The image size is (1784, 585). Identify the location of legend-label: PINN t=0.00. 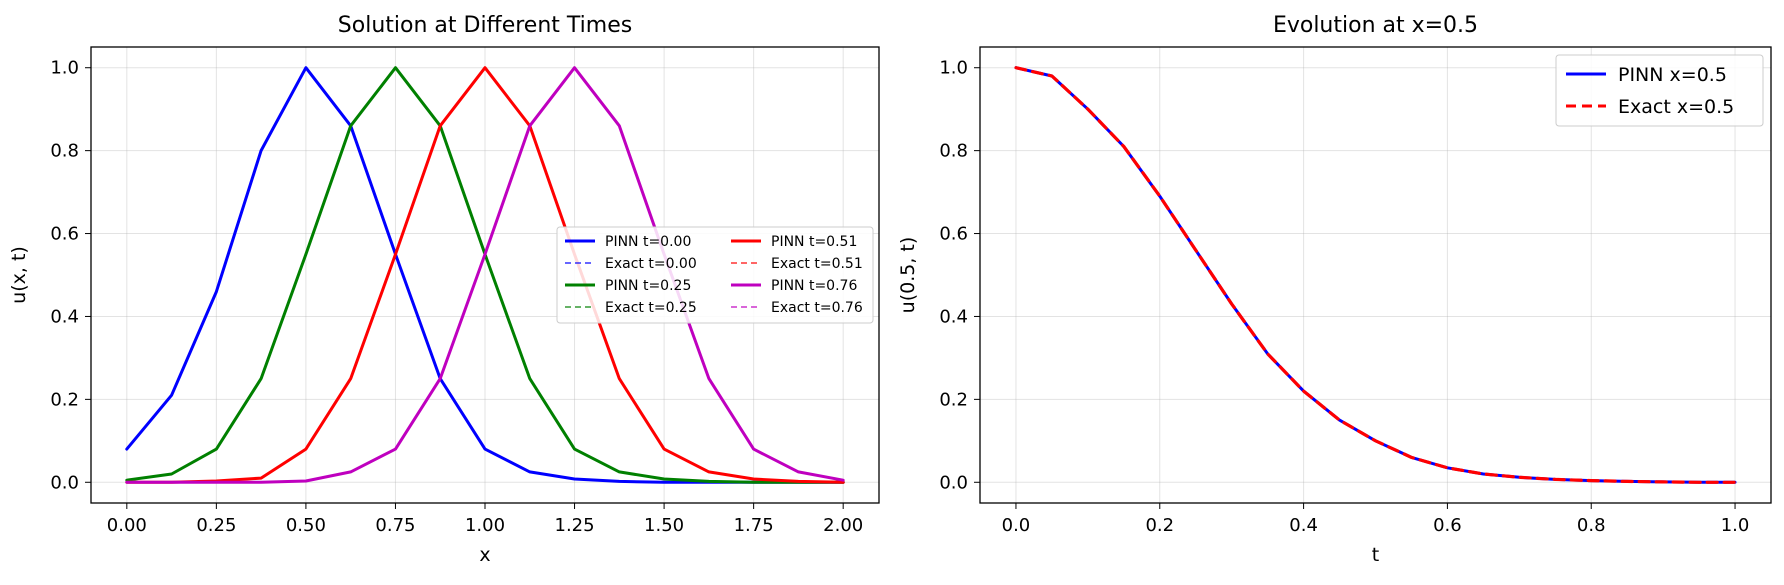
(648, 242).